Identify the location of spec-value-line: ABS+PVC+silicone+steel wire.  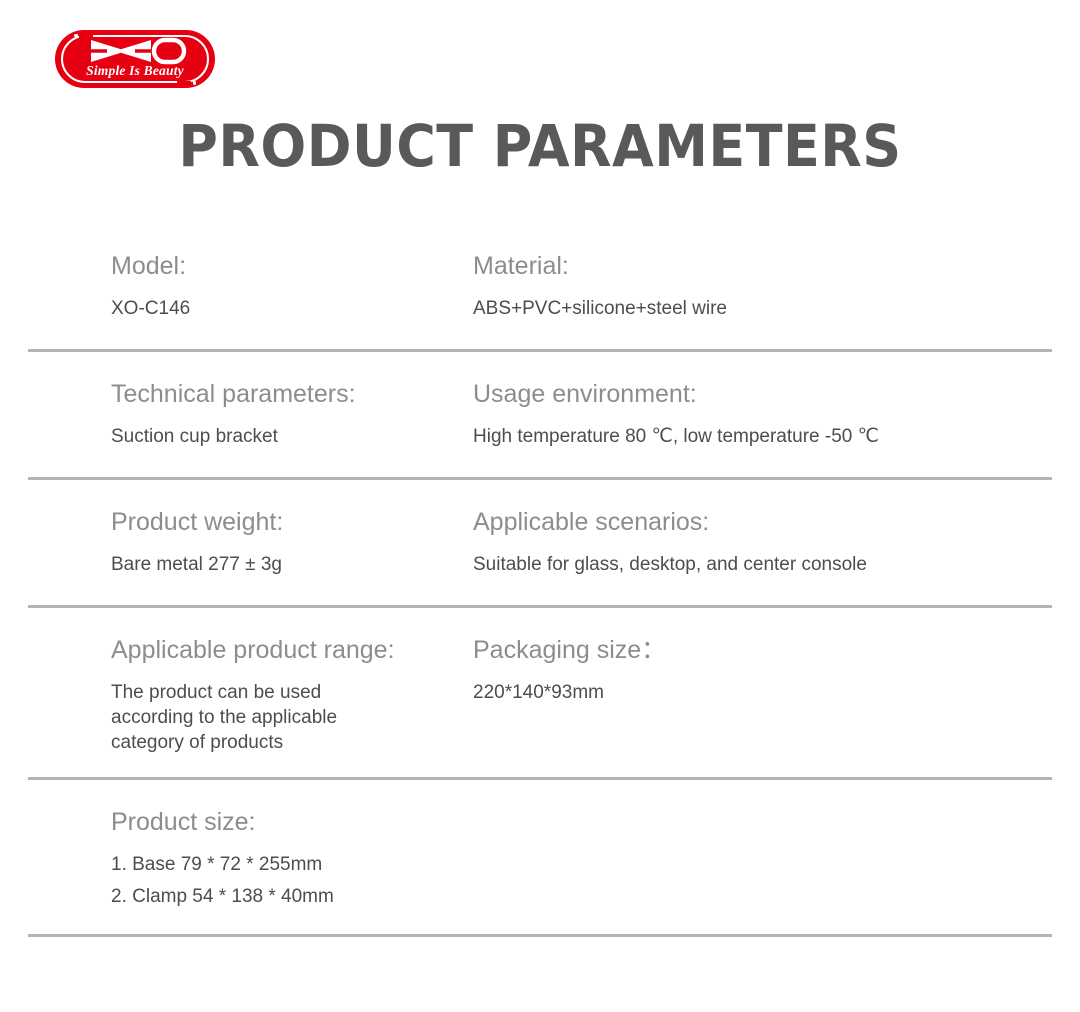
(600, 308).